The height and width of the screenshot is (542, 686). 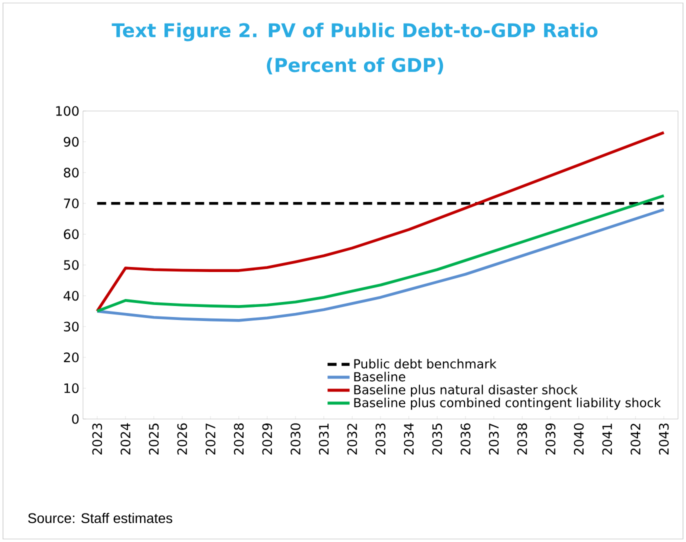 I want to click on x-tick-label: 2042, so click(x=635, y=439).